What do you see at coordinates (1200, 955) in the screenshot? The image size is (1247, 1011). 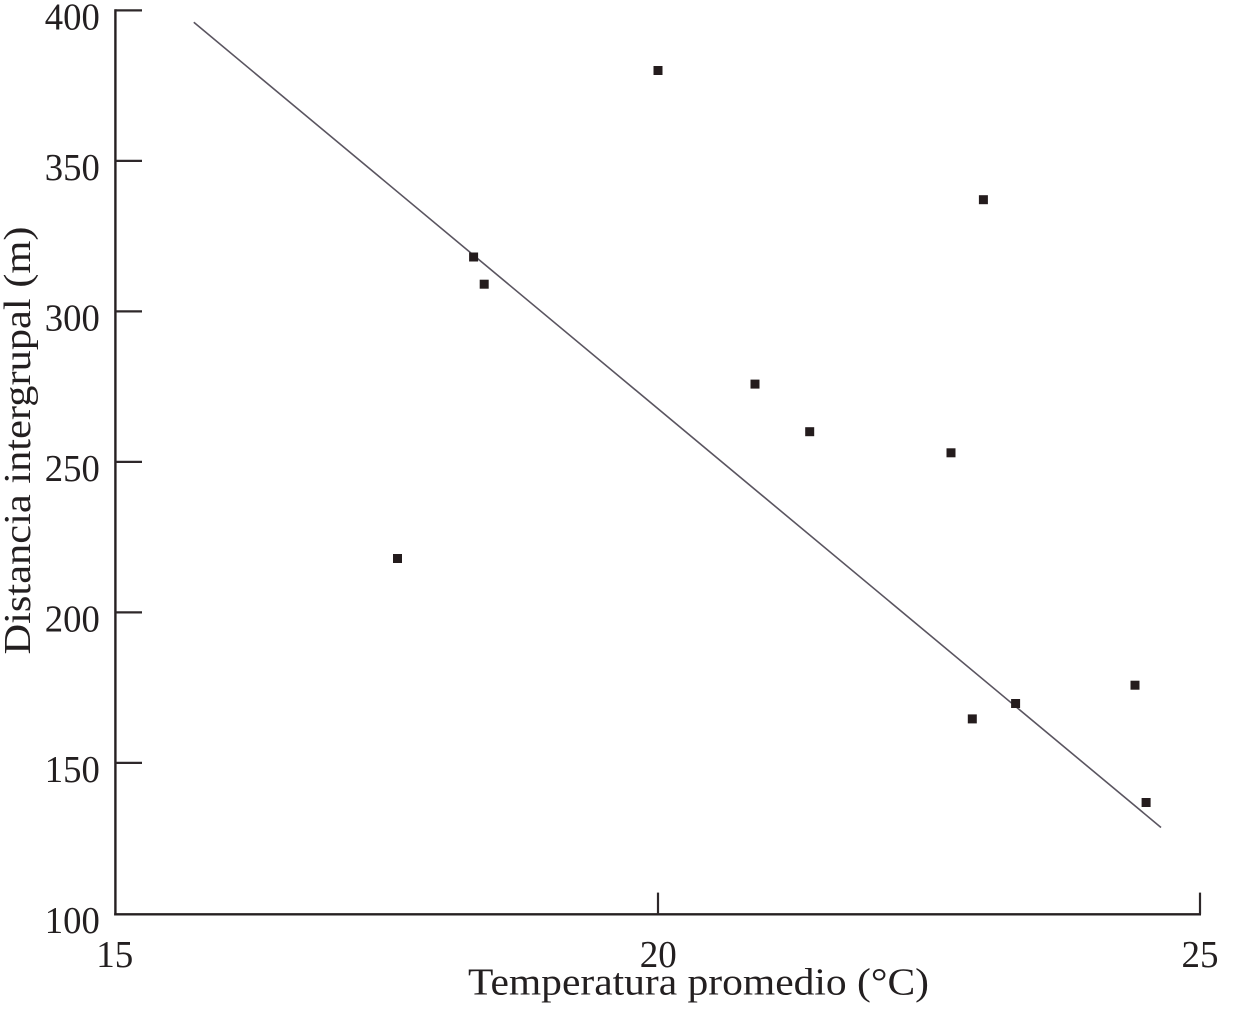 I see `svg-text: 25` at bounding box center [1200, 955].